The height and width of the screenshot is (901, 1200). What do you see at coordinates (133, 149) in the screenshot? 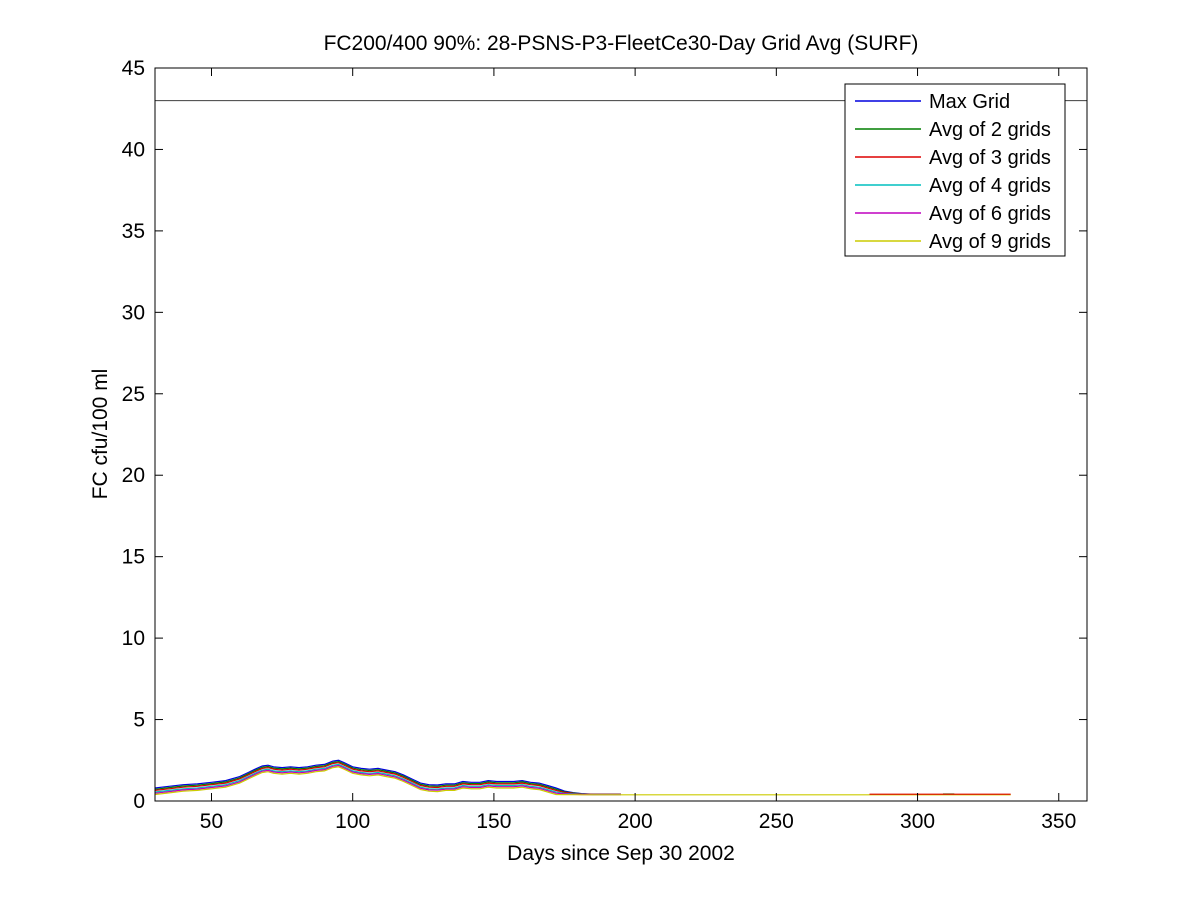
I see `y-tick-label: 40` at bounding box center [133, 149].